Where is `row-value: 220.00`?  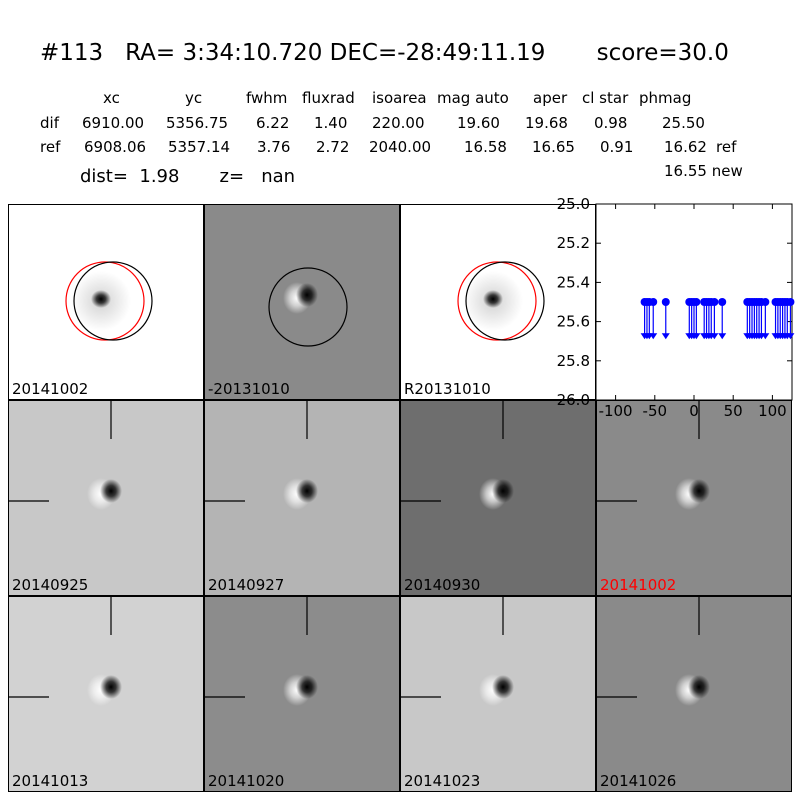
row-value: 220.00 is located at coordinates (398, 123).